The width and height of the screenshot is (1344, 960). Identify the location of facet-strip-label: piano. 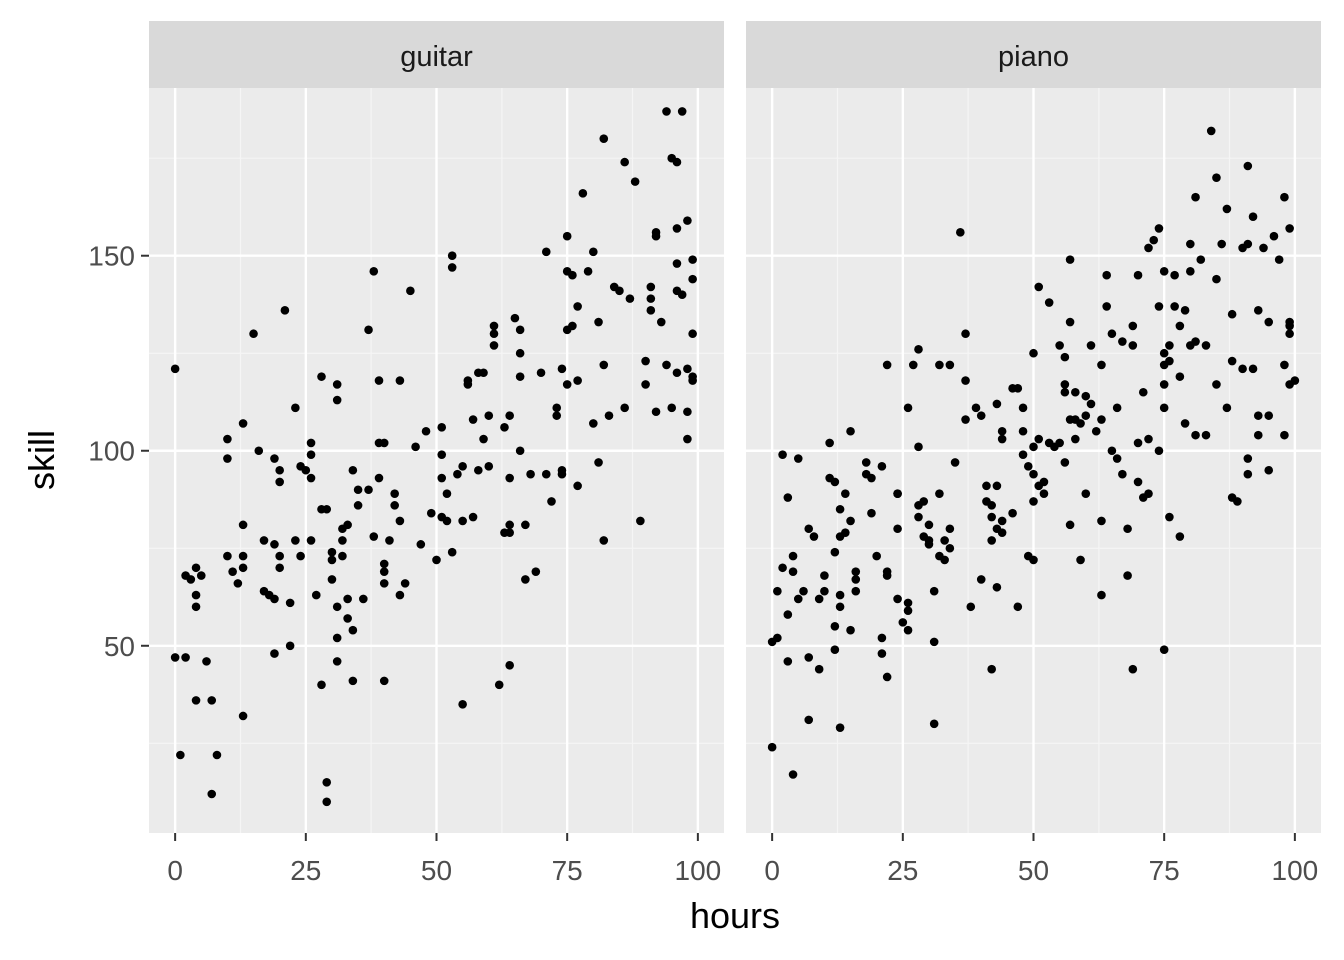
(1033, 57).